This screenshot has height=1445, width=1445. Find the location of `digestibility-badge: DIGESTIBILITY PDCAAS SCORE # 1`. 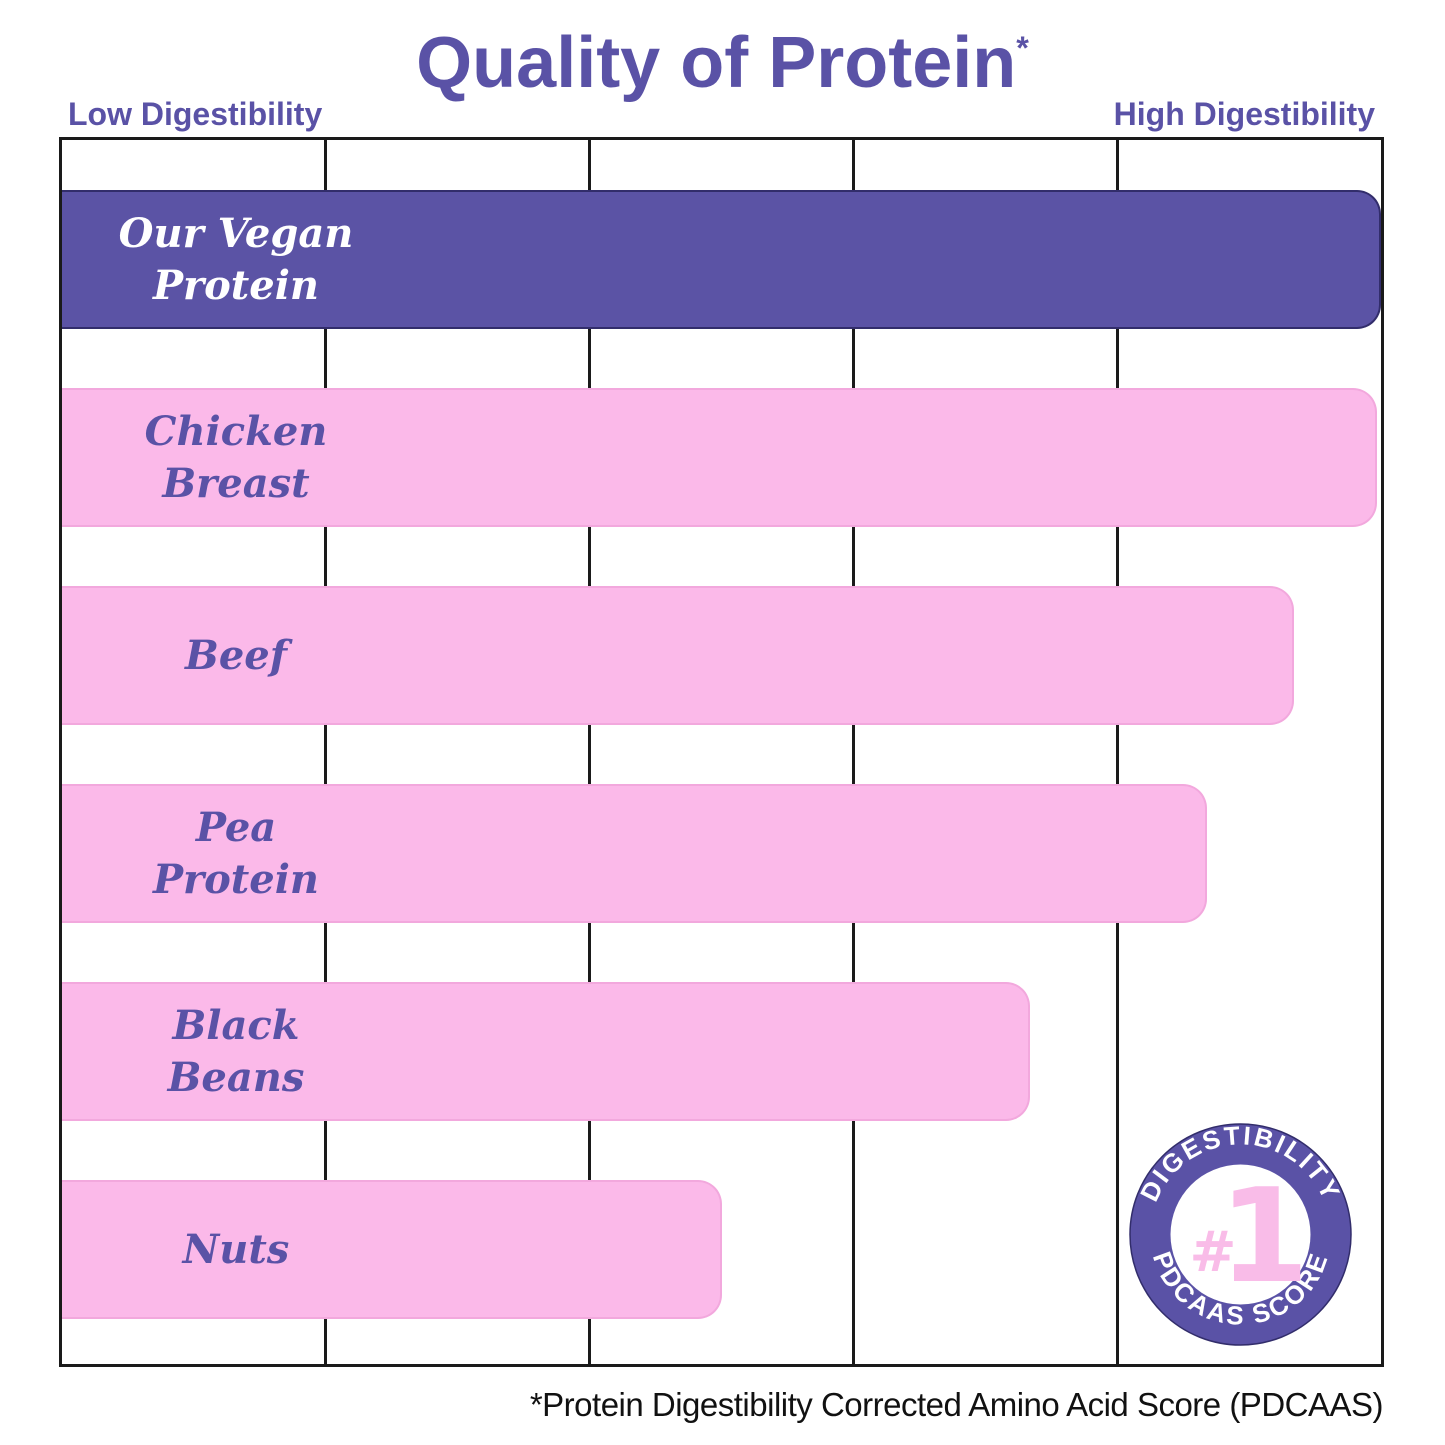

digestibility-badge: DIGESTIBILITY PDCAAS SCORE # 1 is located at coordinates (1240, 1233).